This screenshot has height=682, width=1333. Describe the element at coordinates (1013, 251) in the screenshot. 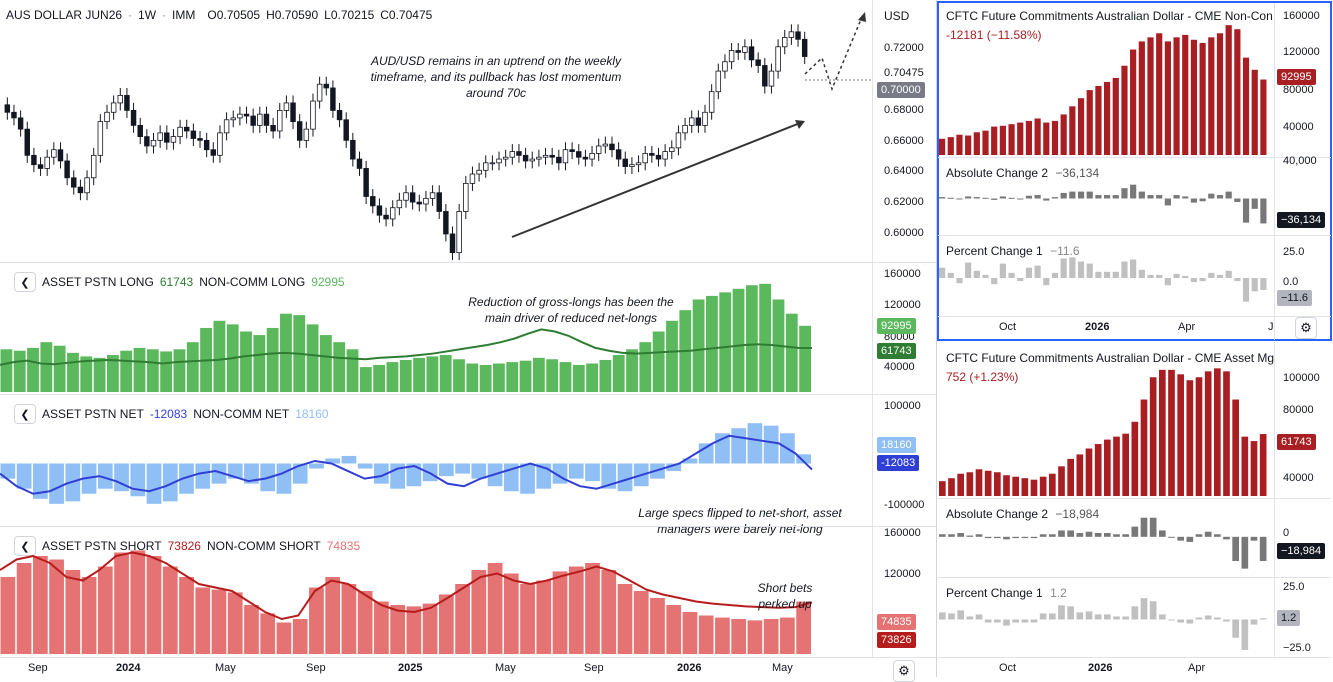

I see `rt-pct-legend: Percent Change 1 −11.6` at that location.